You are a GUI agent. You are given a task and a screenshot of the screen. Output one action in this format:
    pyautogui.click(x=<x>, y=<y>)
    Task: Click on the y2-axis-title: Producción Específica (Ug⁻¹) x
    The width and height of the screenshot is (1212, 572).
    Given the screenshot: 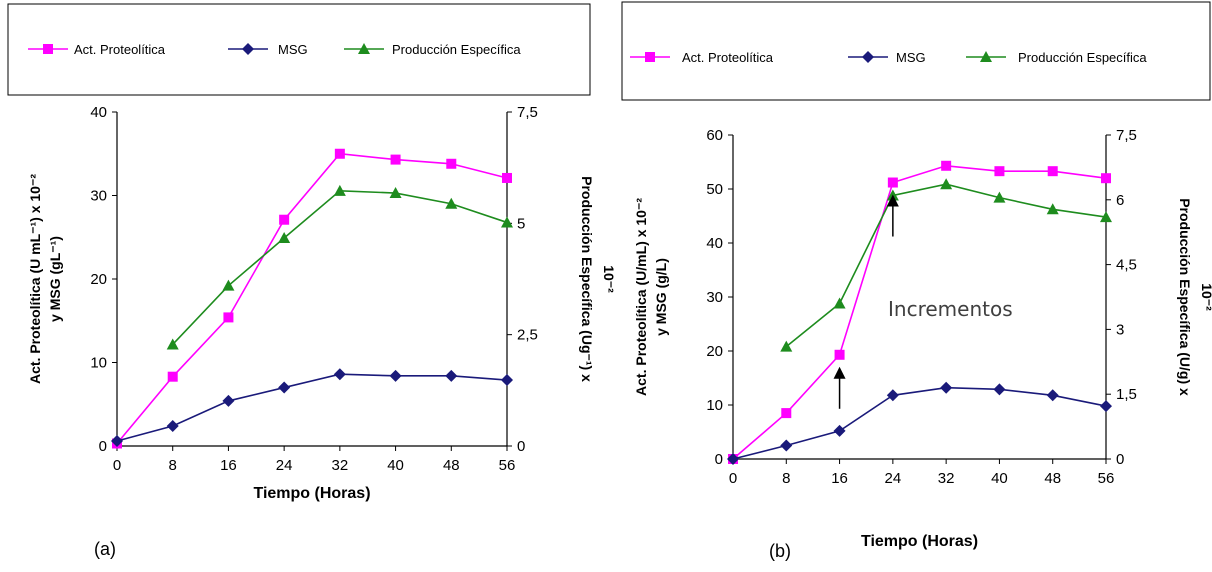 What is the action you would take?
    pyautogui.click(x=587, y=279)
    